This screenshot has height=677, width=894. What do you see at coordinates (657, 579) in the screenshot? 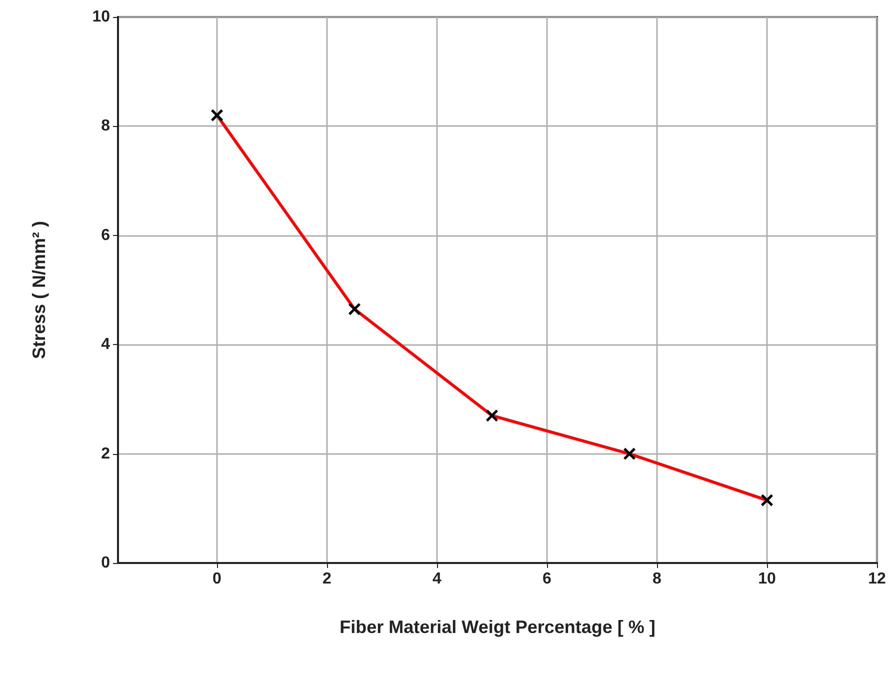
I see `x-tick-label: 8` at bounding box center [657, 579].